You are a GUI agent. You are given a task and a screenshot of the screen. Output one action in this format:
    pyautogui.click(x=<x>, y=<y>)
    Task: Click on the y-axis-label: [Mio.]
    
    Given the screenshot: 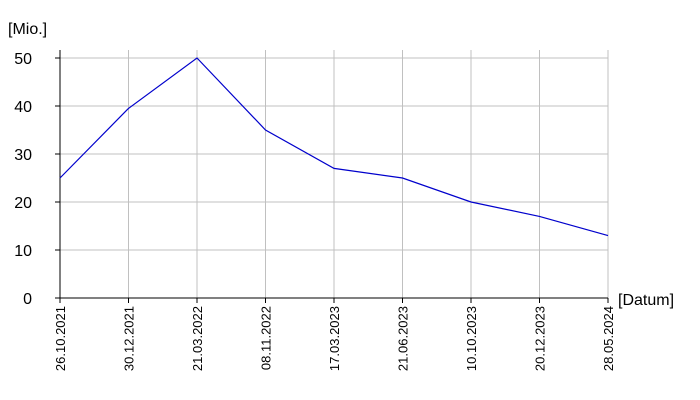 What is the action you would take?
    pyautogui.click(x=27, y=29)
    